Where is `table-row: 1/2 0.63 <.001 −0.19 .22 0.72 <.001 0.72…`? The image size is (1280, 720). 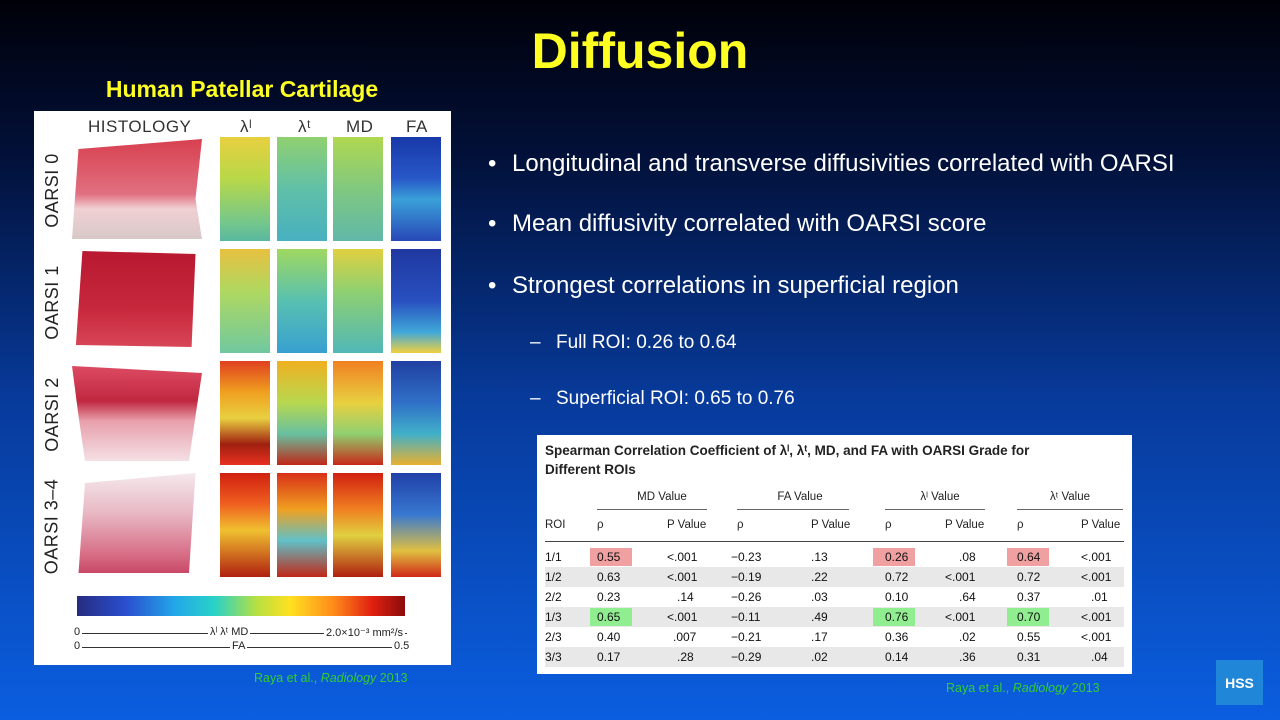
table-row: 1/2 0.63 <.001 −0.19 .22 0.72 <.001 0.72… is located at coordinates (834, 577).